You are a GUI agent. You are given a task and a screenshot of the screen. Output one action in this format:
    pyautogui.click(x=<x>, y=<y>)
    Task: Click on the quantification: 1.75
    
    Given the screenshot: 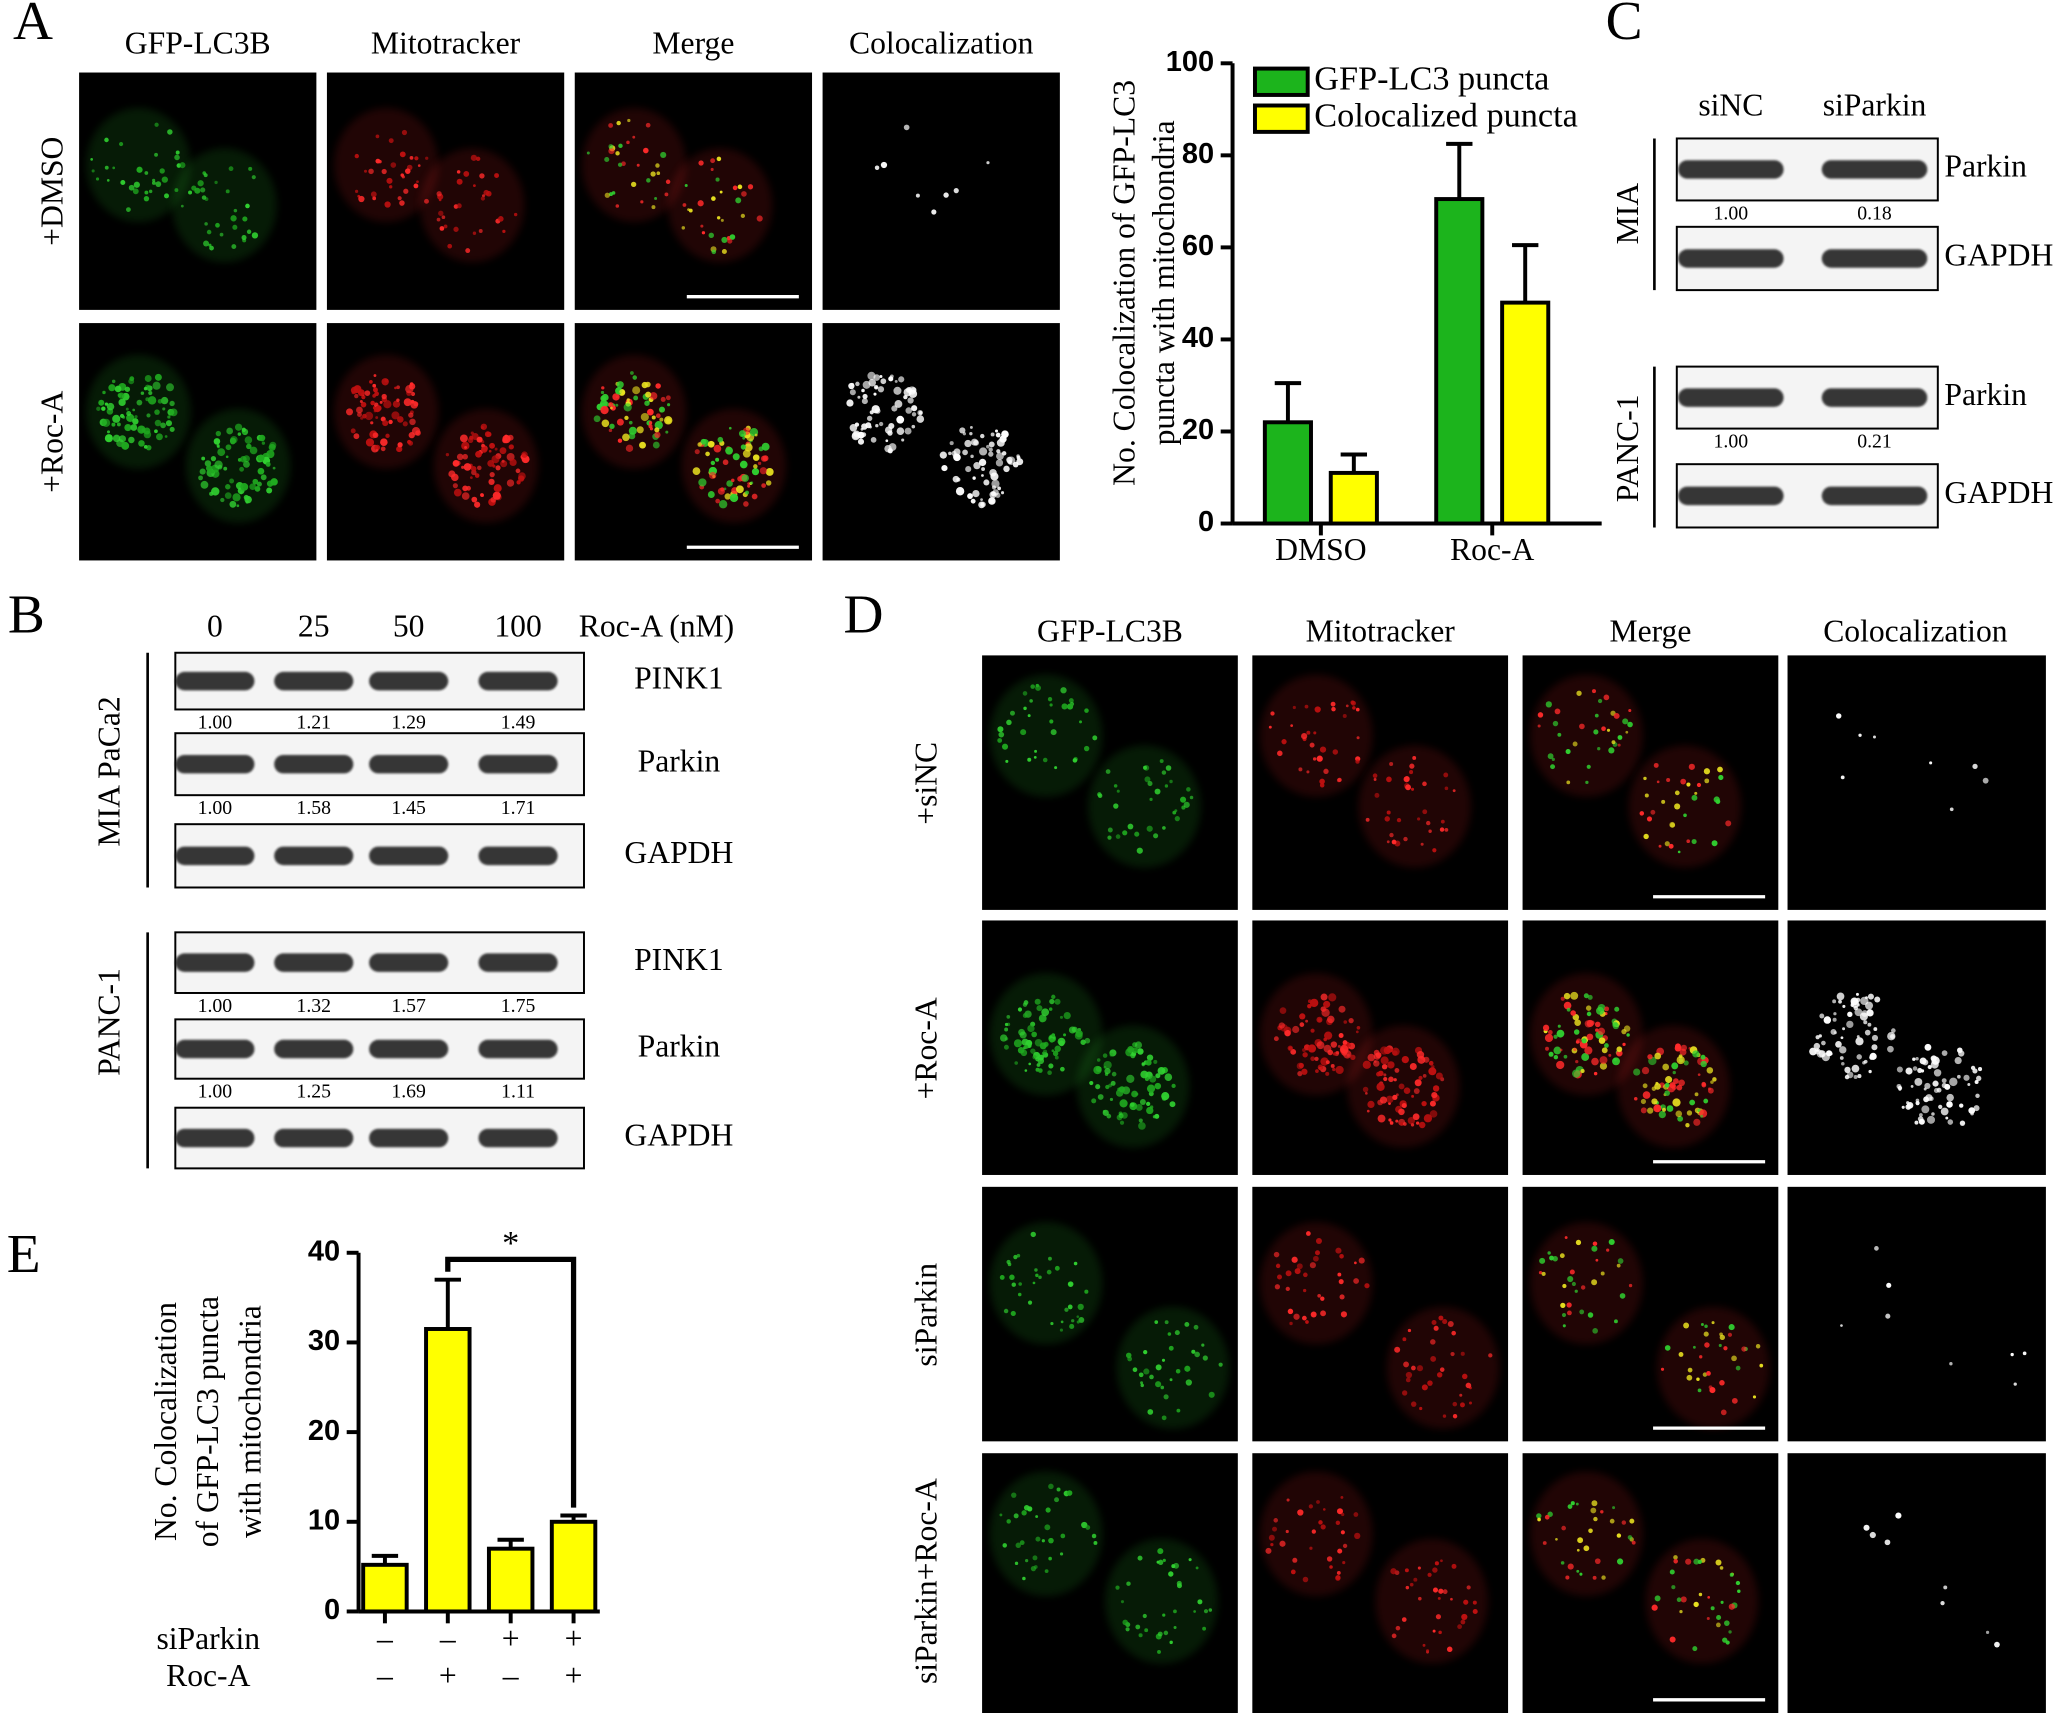 What is the action you would take?
    pyautogui.click(x=518, y=1006)
    